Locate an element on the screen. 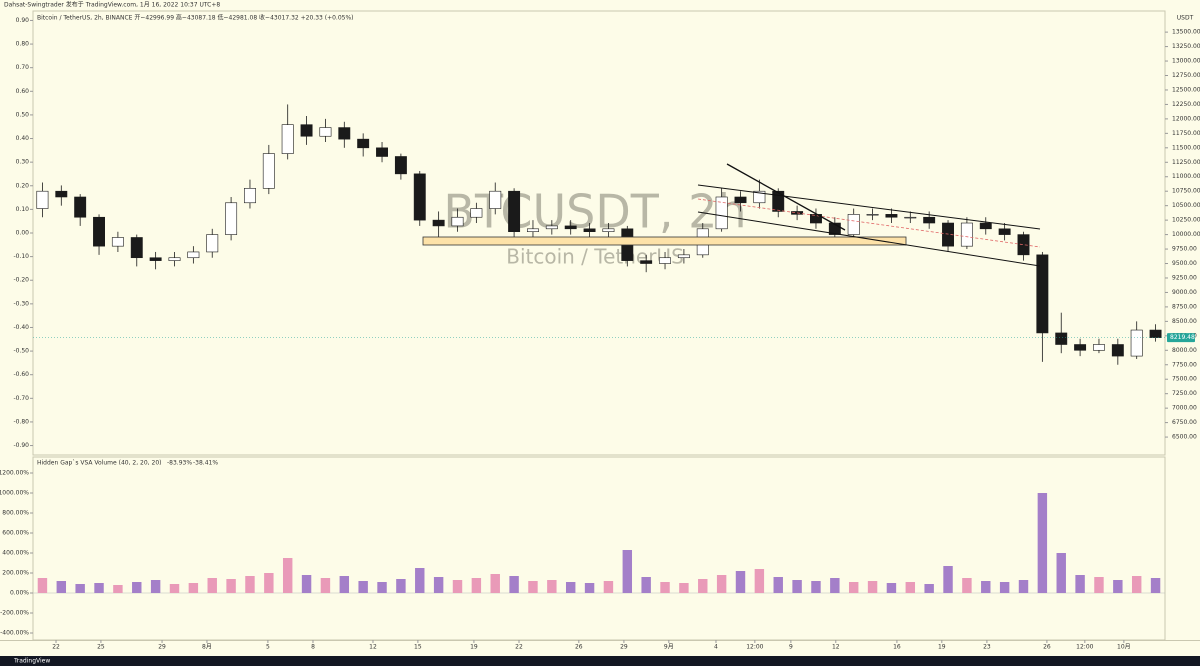 The height and width of the screenshot is (666, 1200). y-tick-label: 8750.00 is located at coordinates (1184, 306).